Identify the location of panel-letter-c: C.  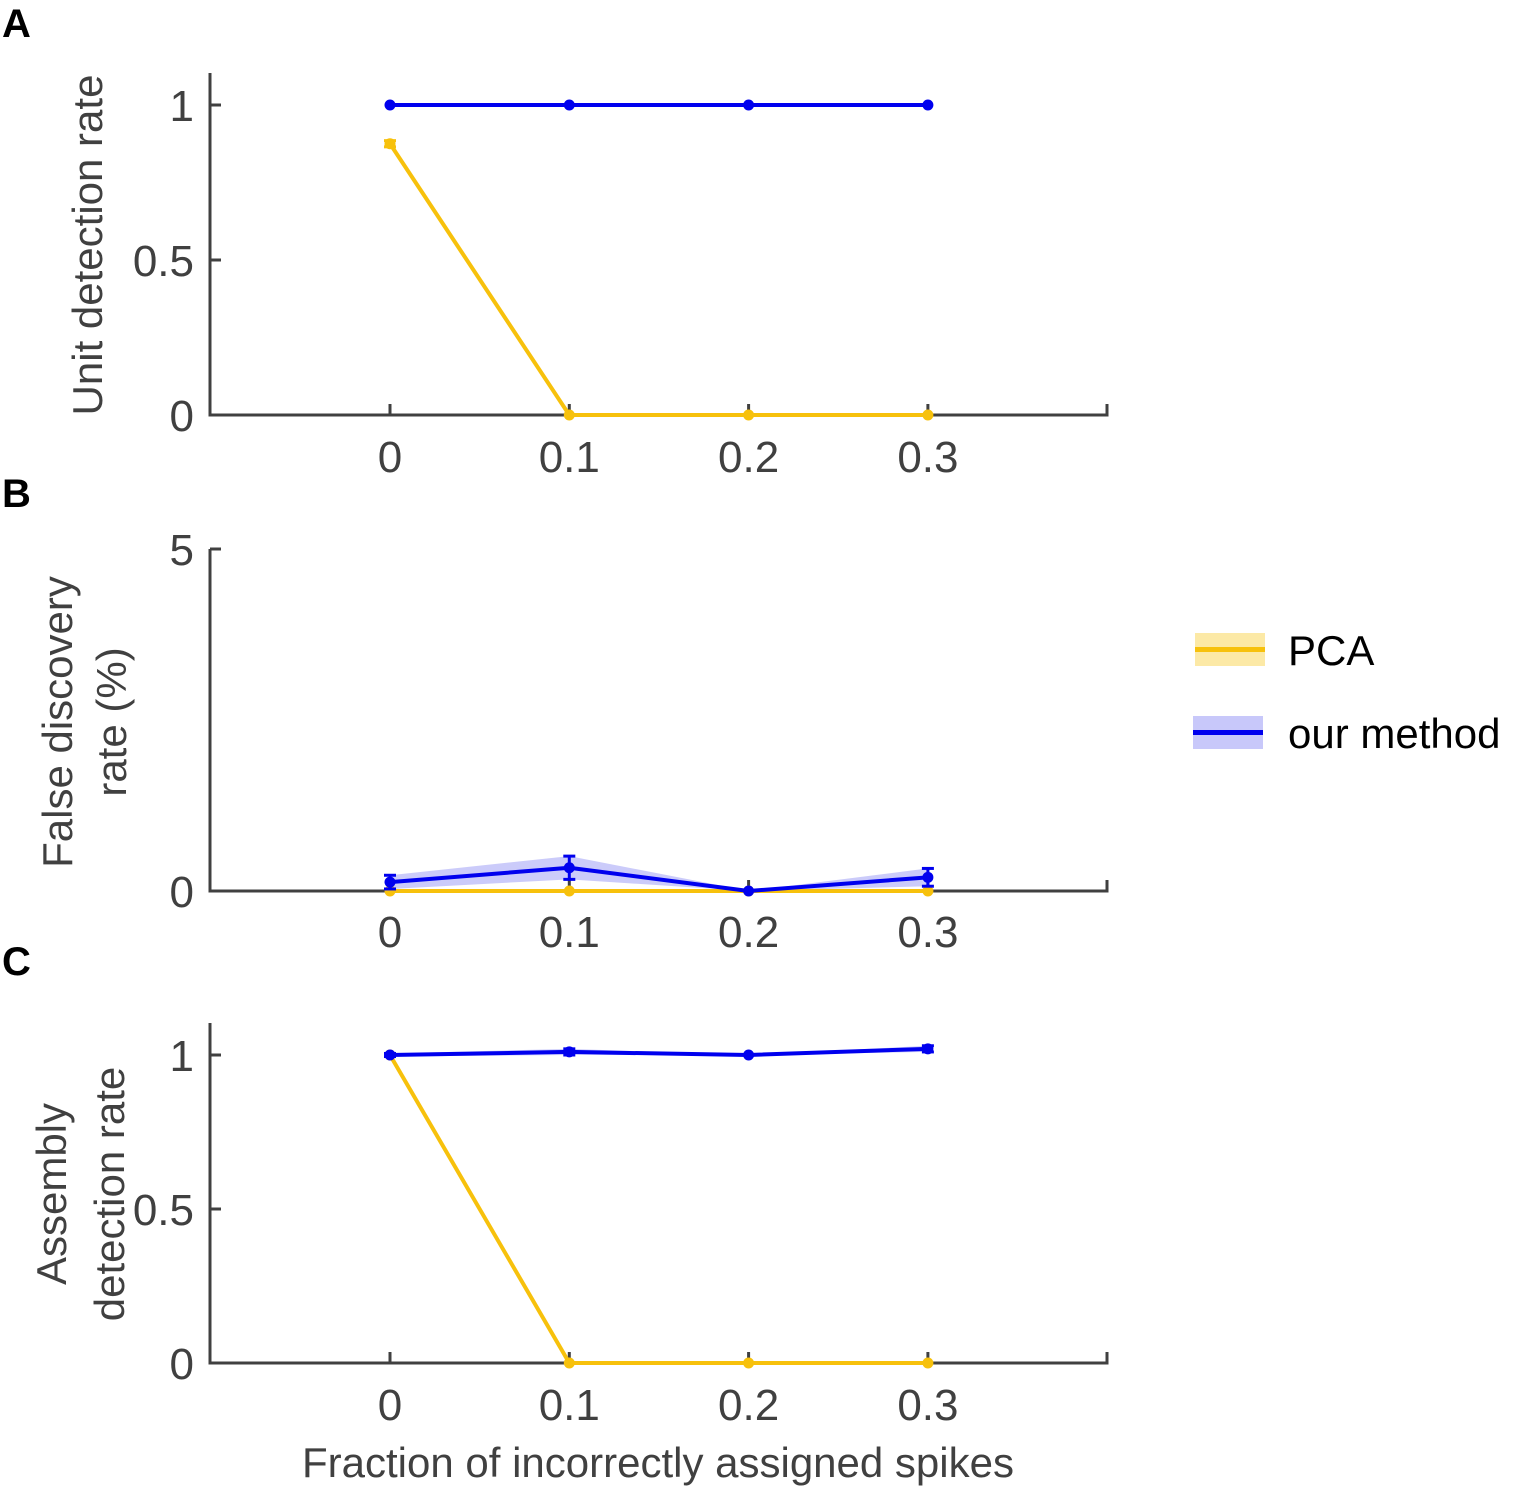
(16, 962).